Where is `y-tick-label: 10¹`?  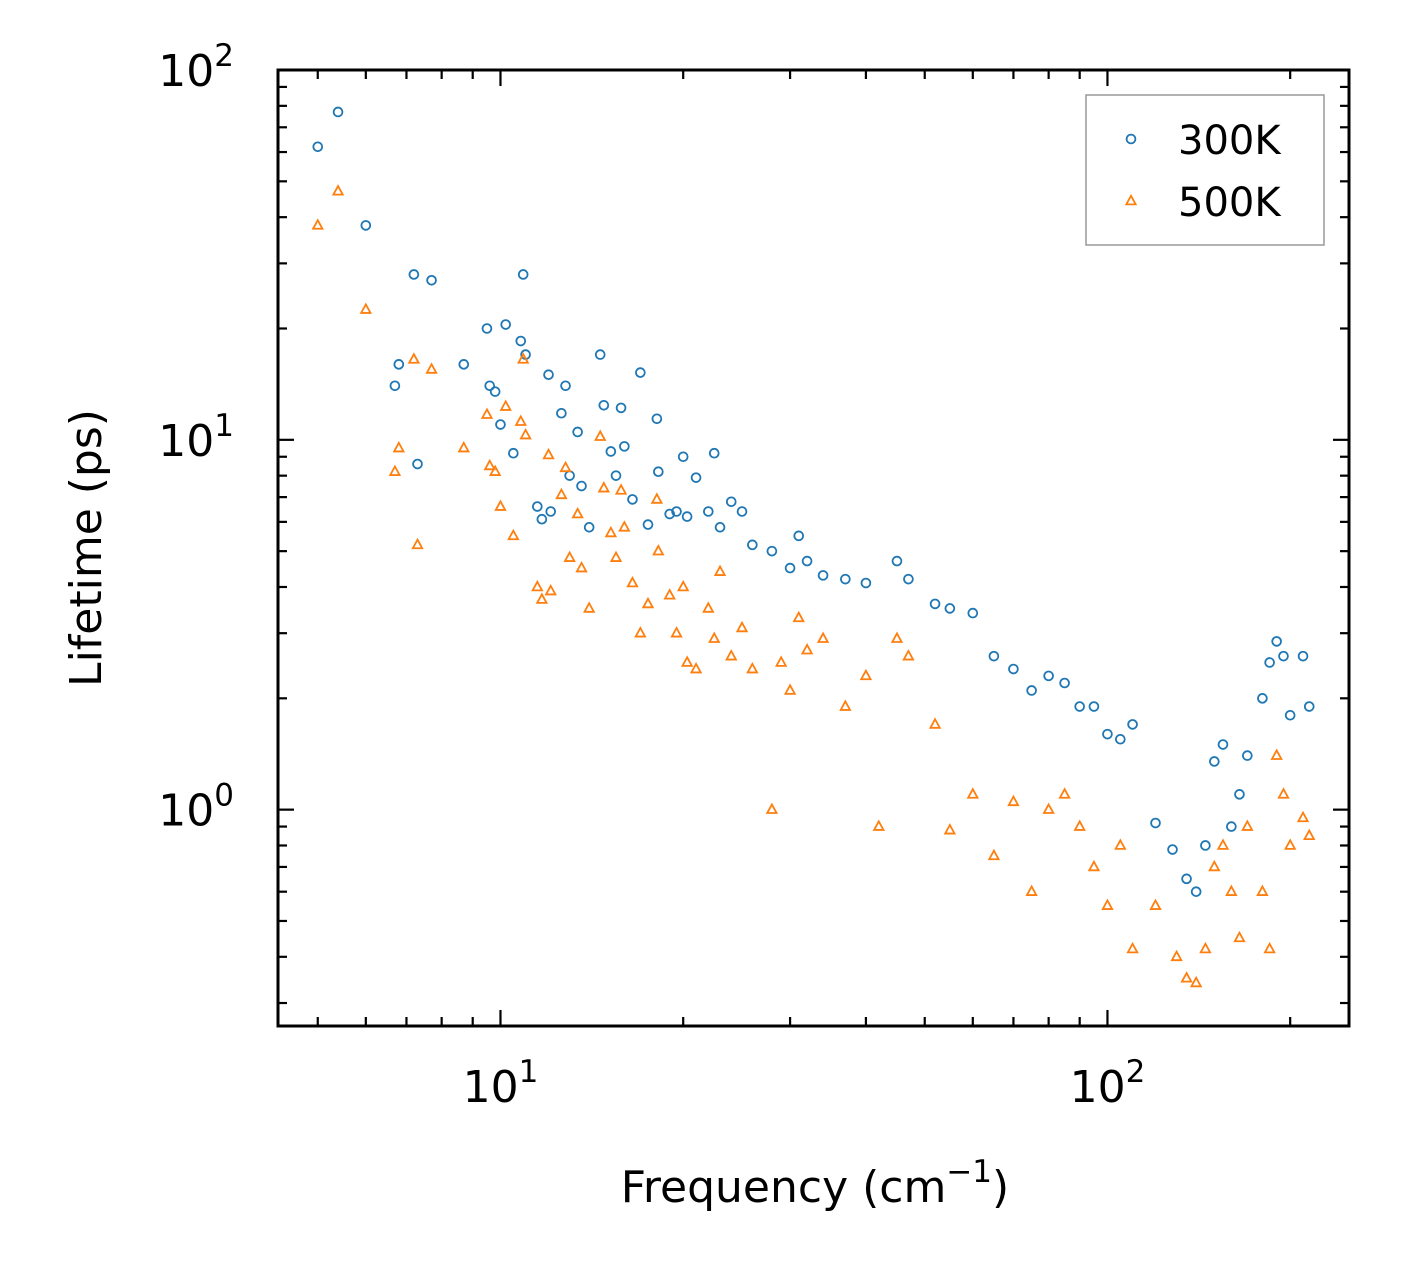
y-tick-label: 10¹ is located at coordinates (196, 437).